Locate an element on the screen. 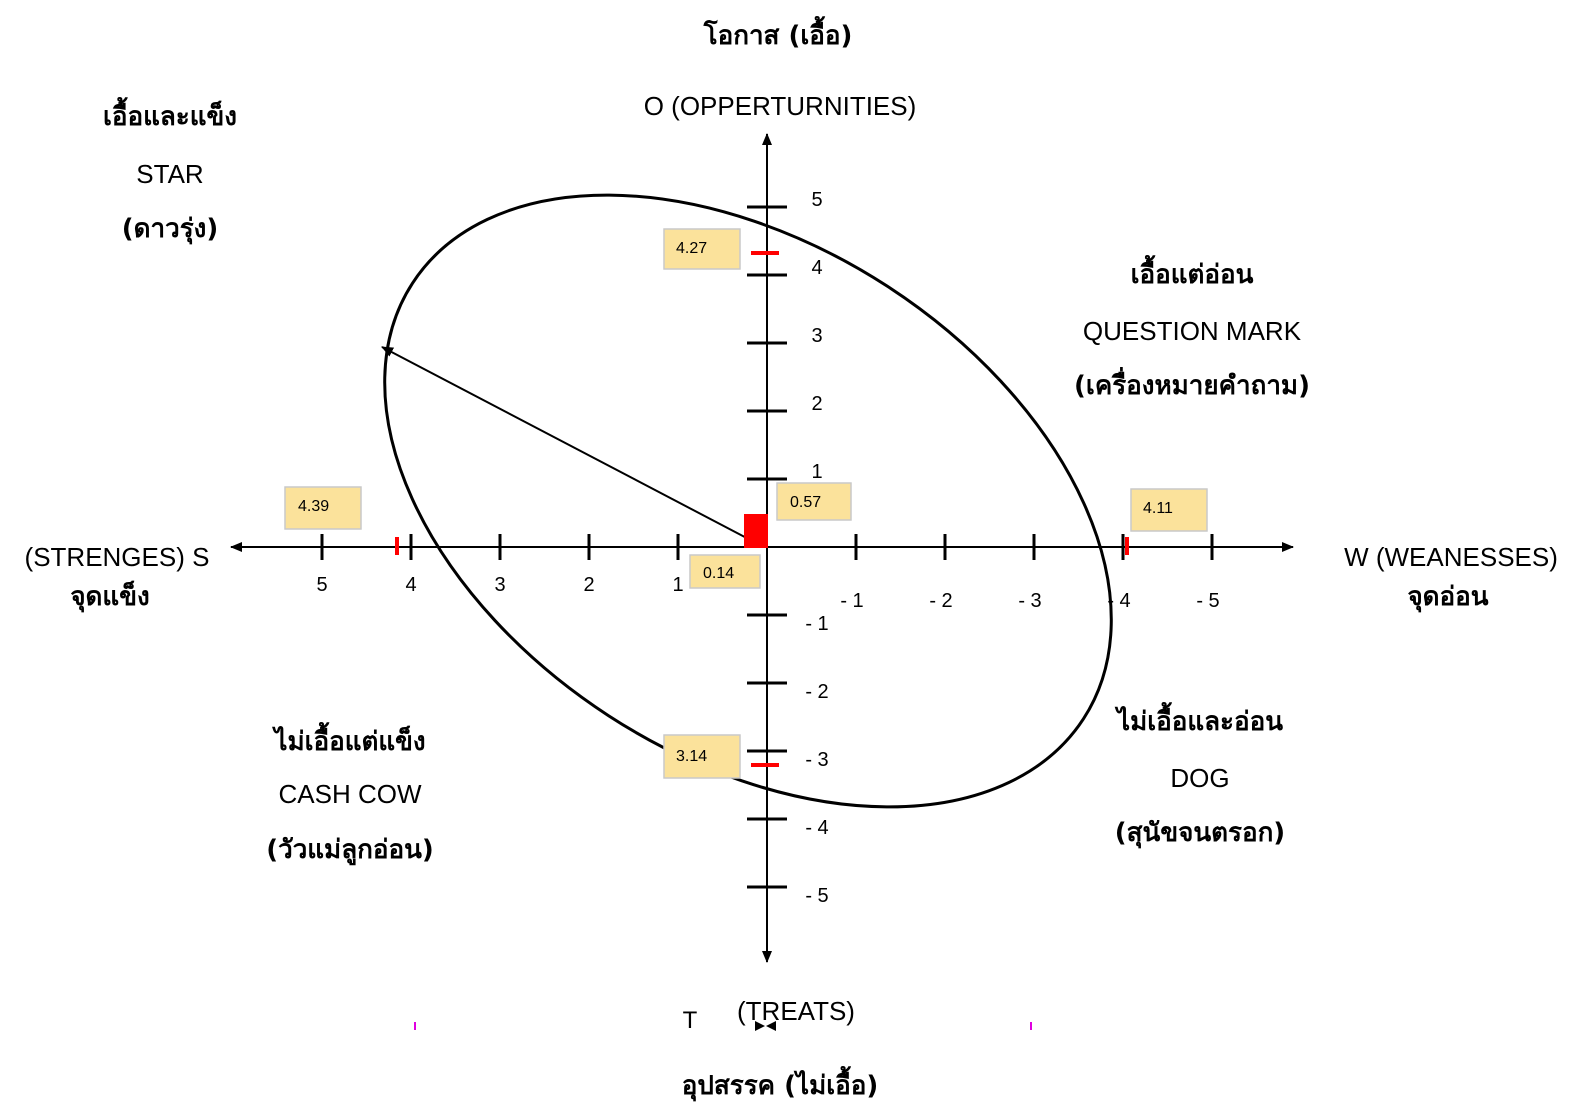 This screenshot has height=1104, width=1596. marker-net-position is located at coordinates (756, 531).